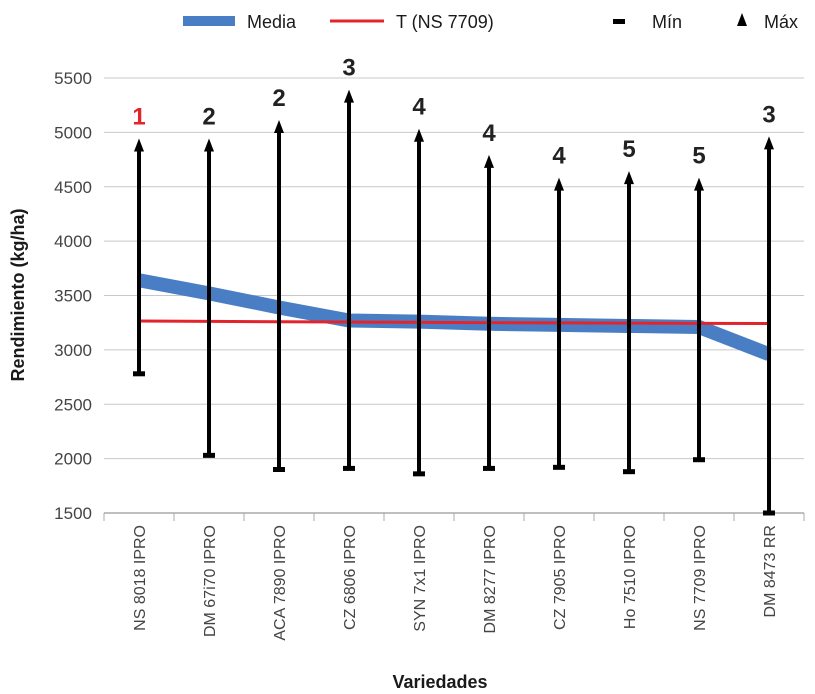 The width and height of the screenshot is (815, 694). I want to click on x-tick-label: ACA 7890 IPRO, so click(280, 583).